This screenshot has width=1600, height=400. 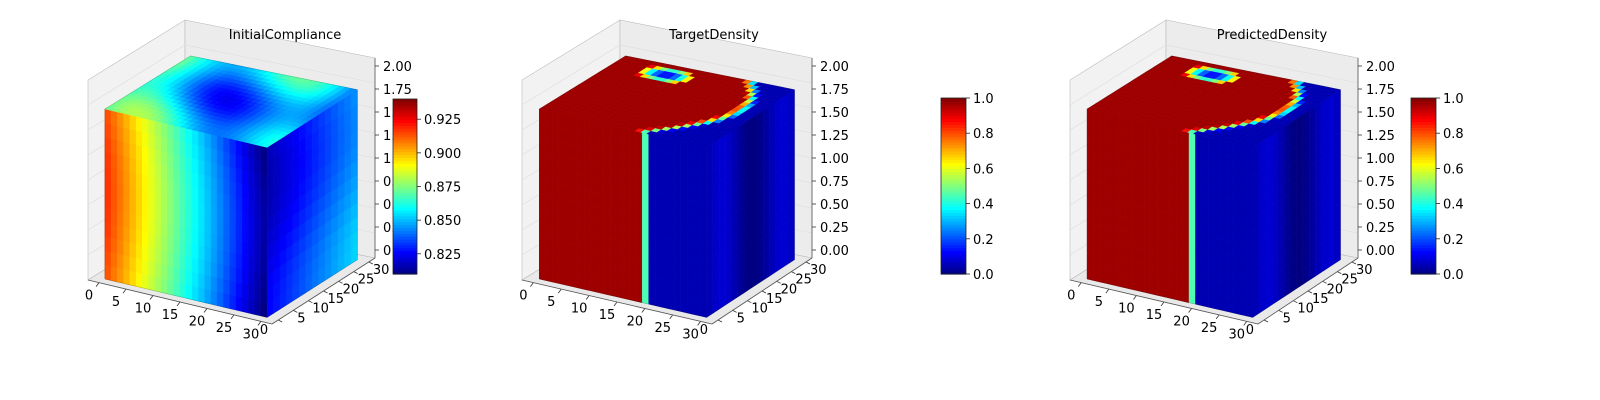 I want to click on x-tick-label: 15, so click(x=1154, y=315).